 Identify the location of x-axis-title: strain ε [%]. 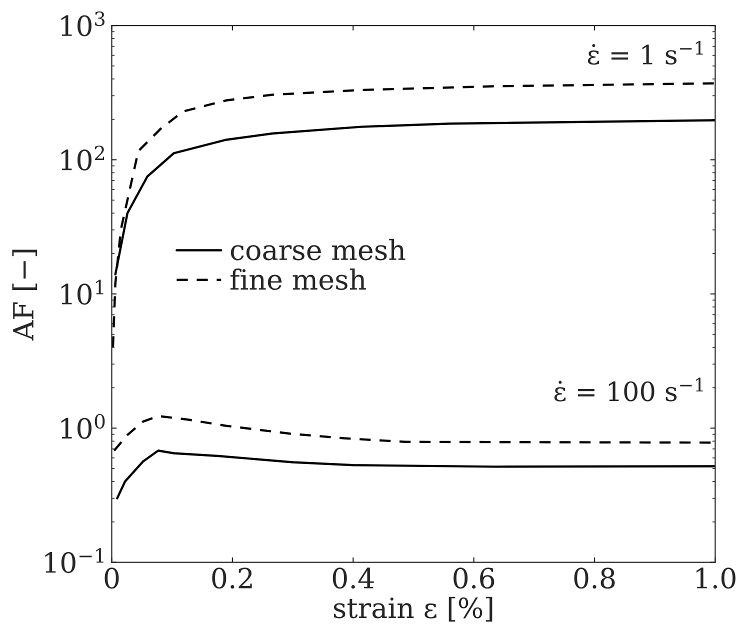
(413, 609).